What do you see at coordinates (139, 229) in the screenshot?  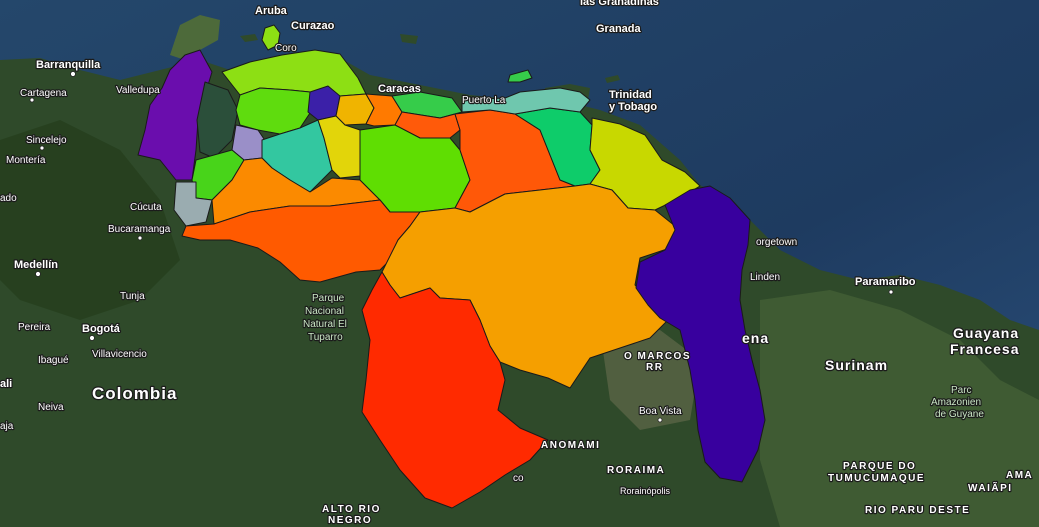 I see `label-bucaramanga: Bucaramanga` at bounding box center [139, 229].